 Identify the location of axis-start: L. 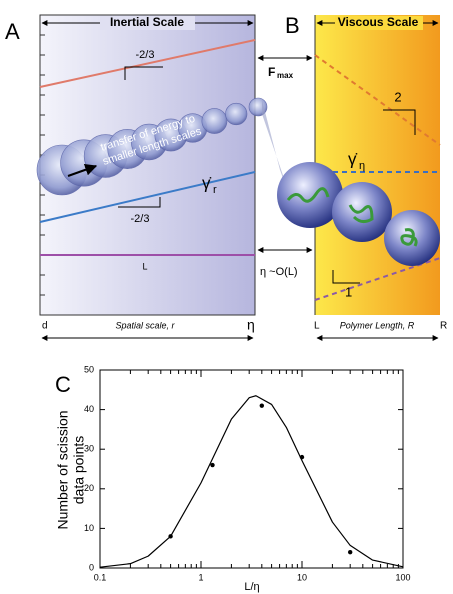
(317, 326).